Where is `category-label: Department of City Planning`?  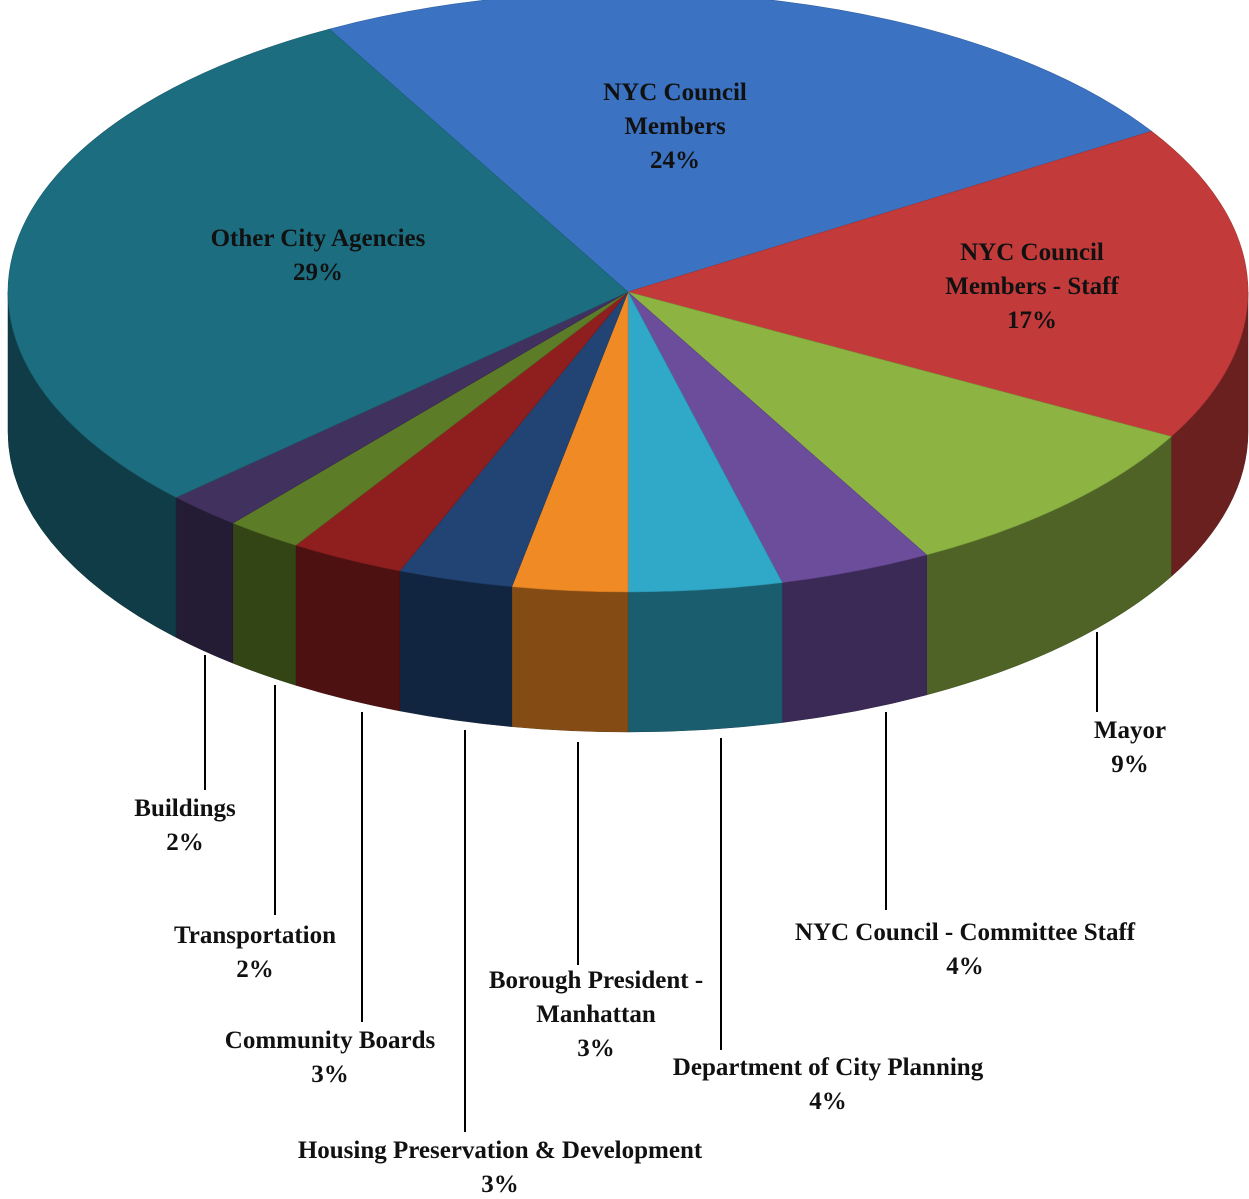 category-label: Department of City Planning is located at coordinates (828, 1067).